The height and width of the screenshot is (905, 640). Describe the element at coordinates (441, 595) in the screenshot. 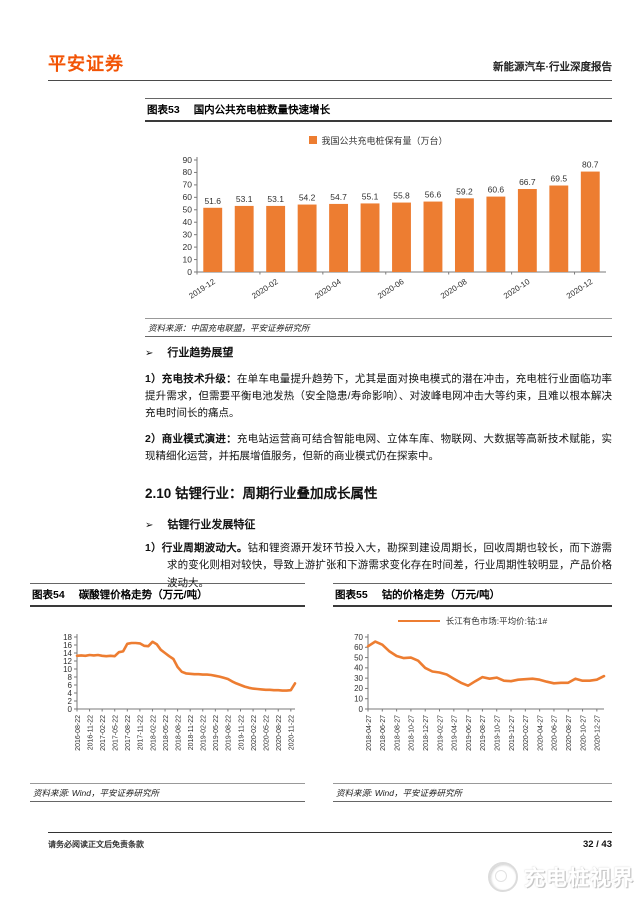

I see `figure-55-title: 钴的价格走势（万元/吨）` at that location.